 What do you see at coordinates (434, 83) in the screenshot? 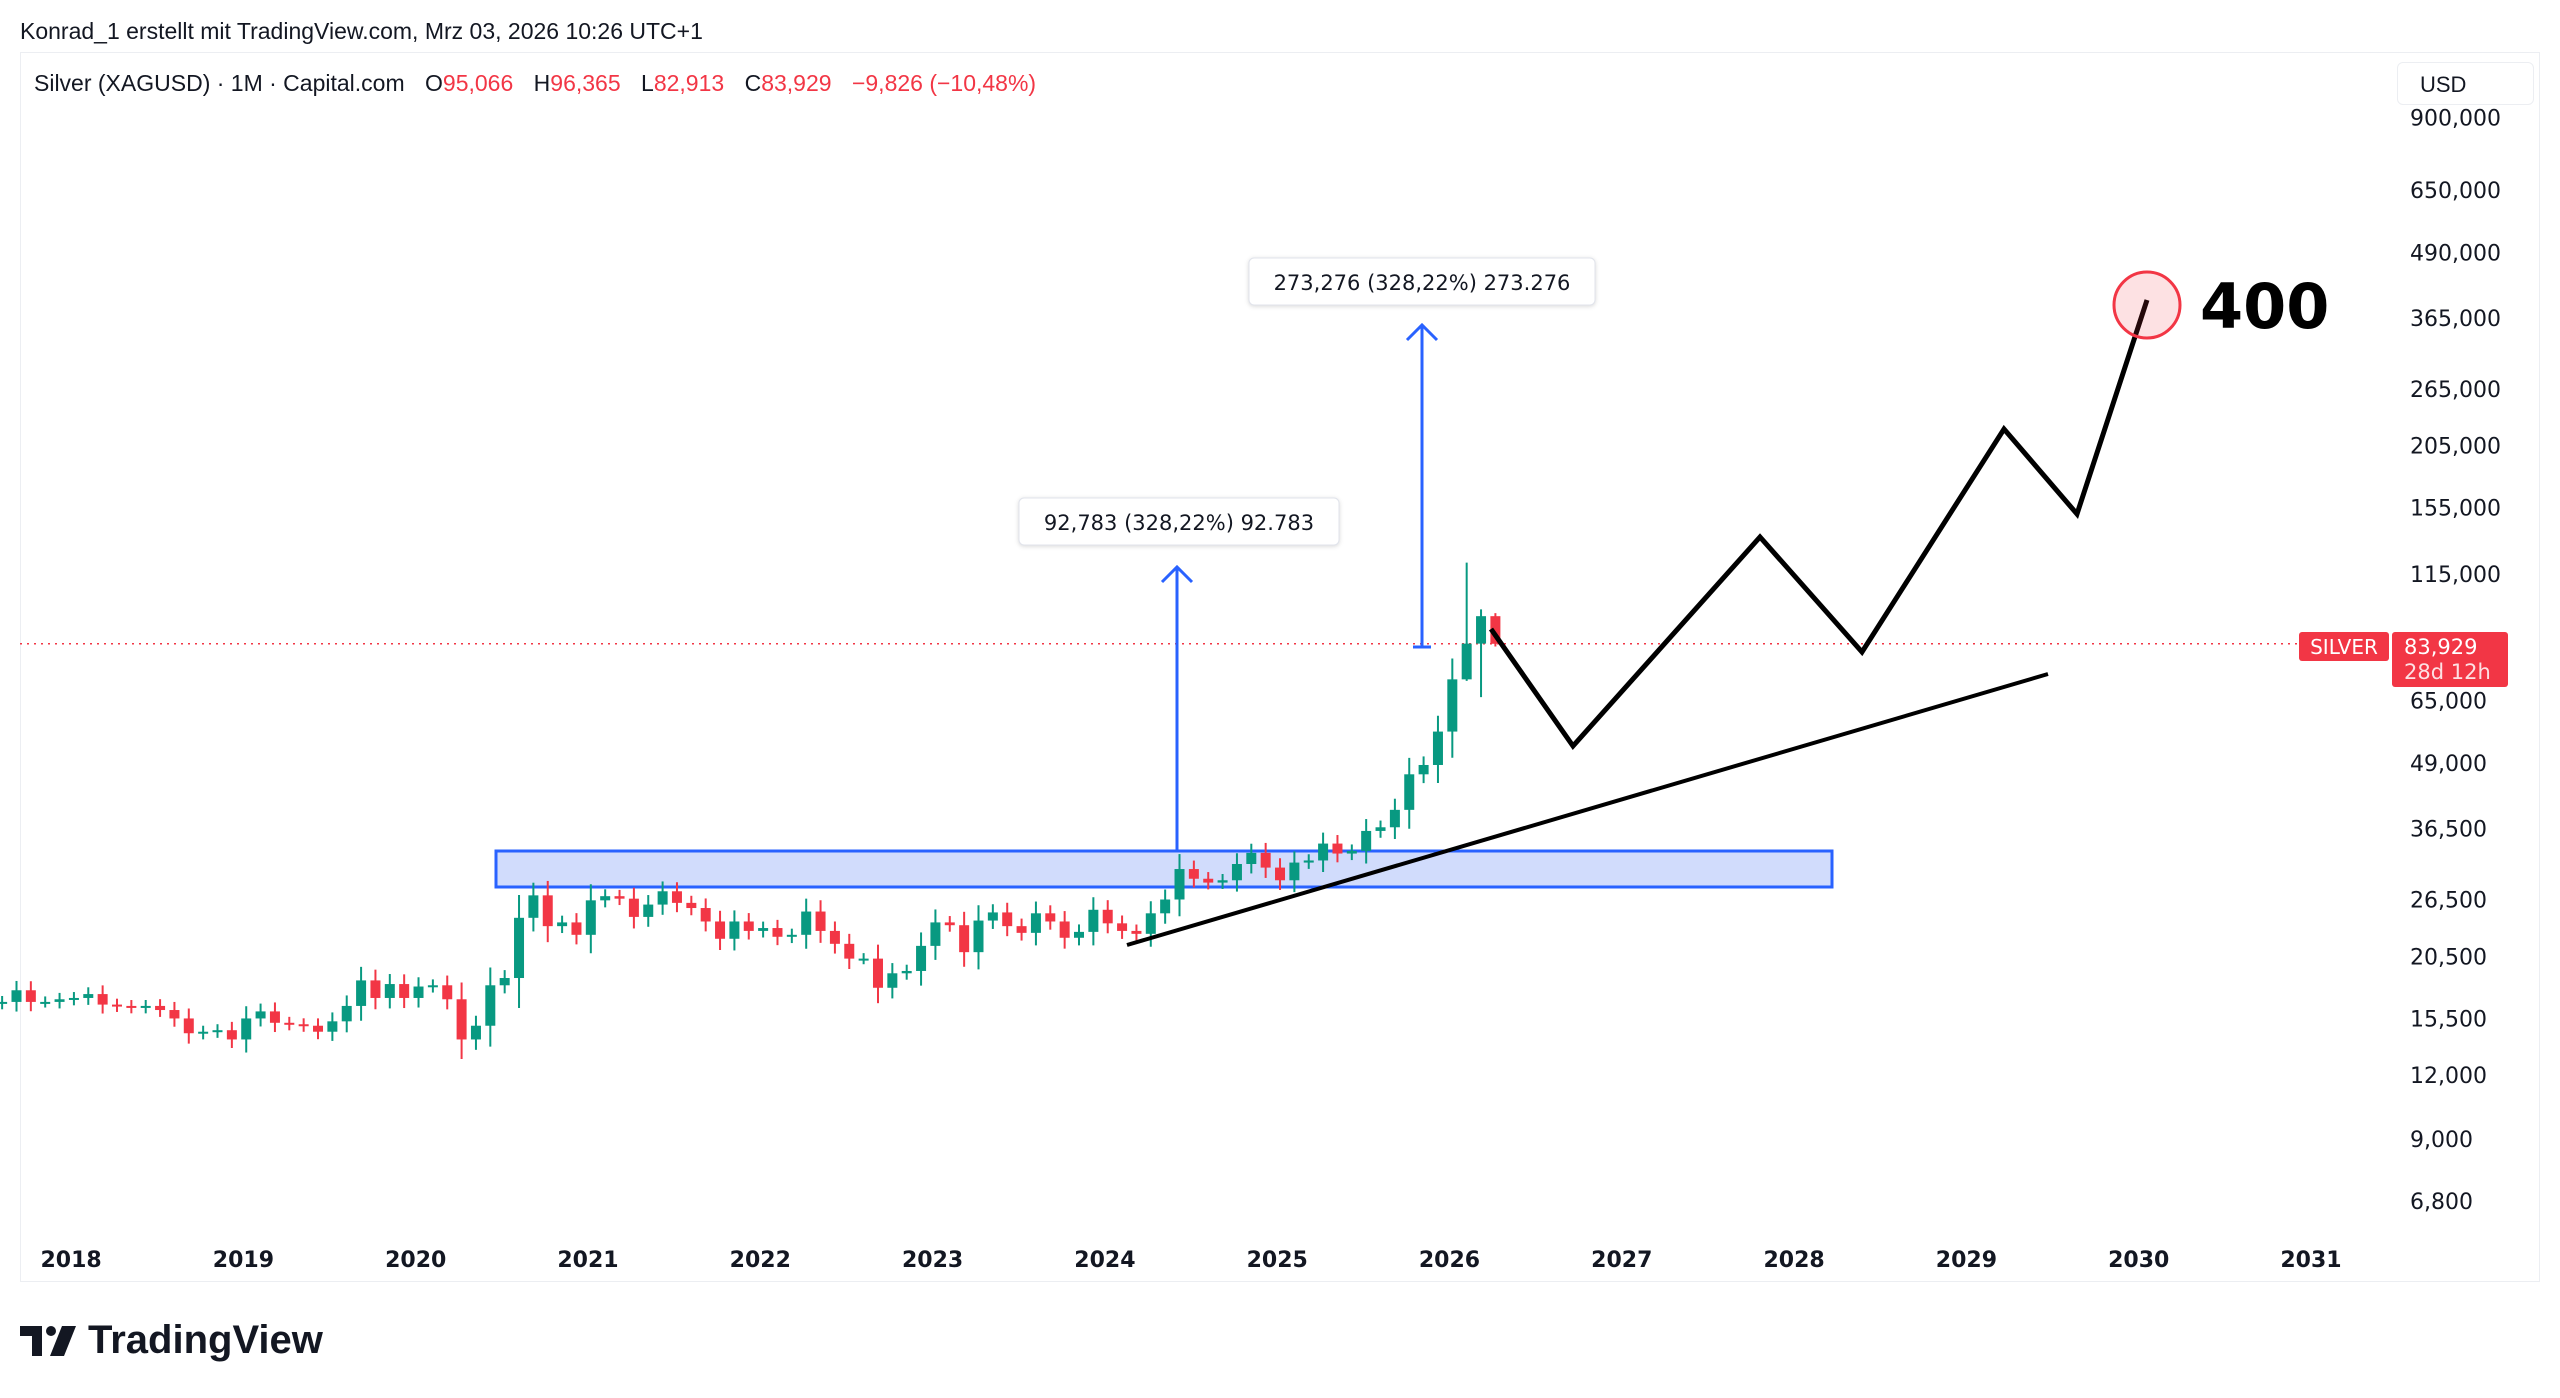
I see `open-label: O` at bounding box center [434, 83].